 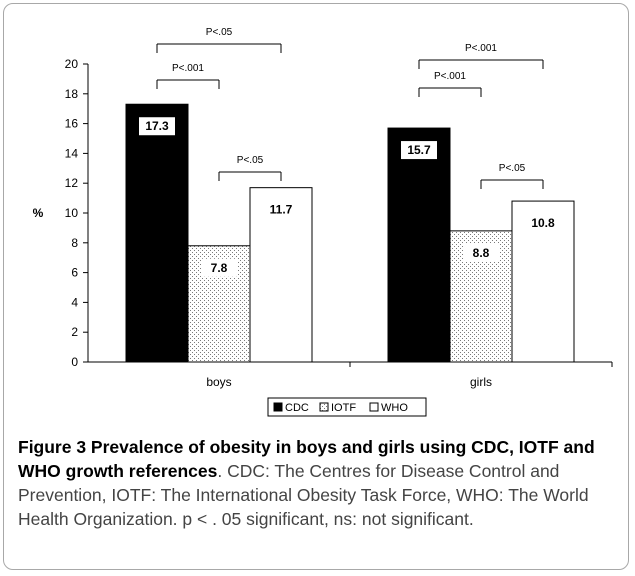 What do you see at coordinates (74, 243) in the screenshot?
I see `y-tick-label: 8` at bounding box center [74, 243].